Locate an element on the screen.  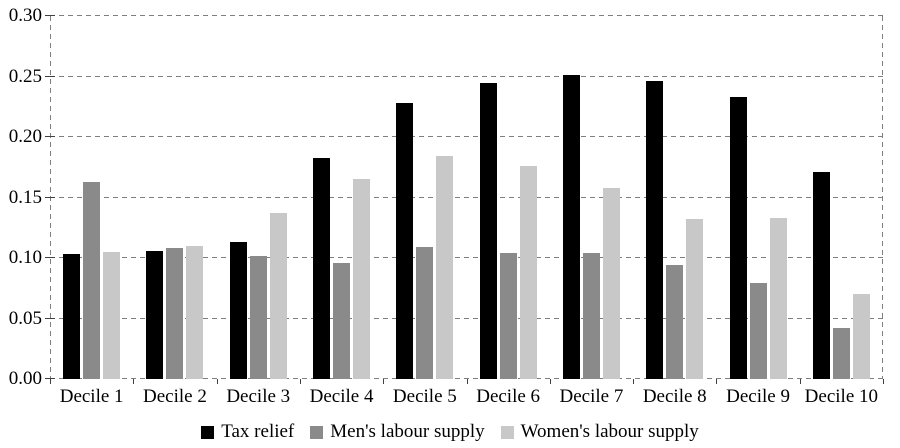
y-axis-label-0.30: 0.30 is located at coordinates (25, 15).